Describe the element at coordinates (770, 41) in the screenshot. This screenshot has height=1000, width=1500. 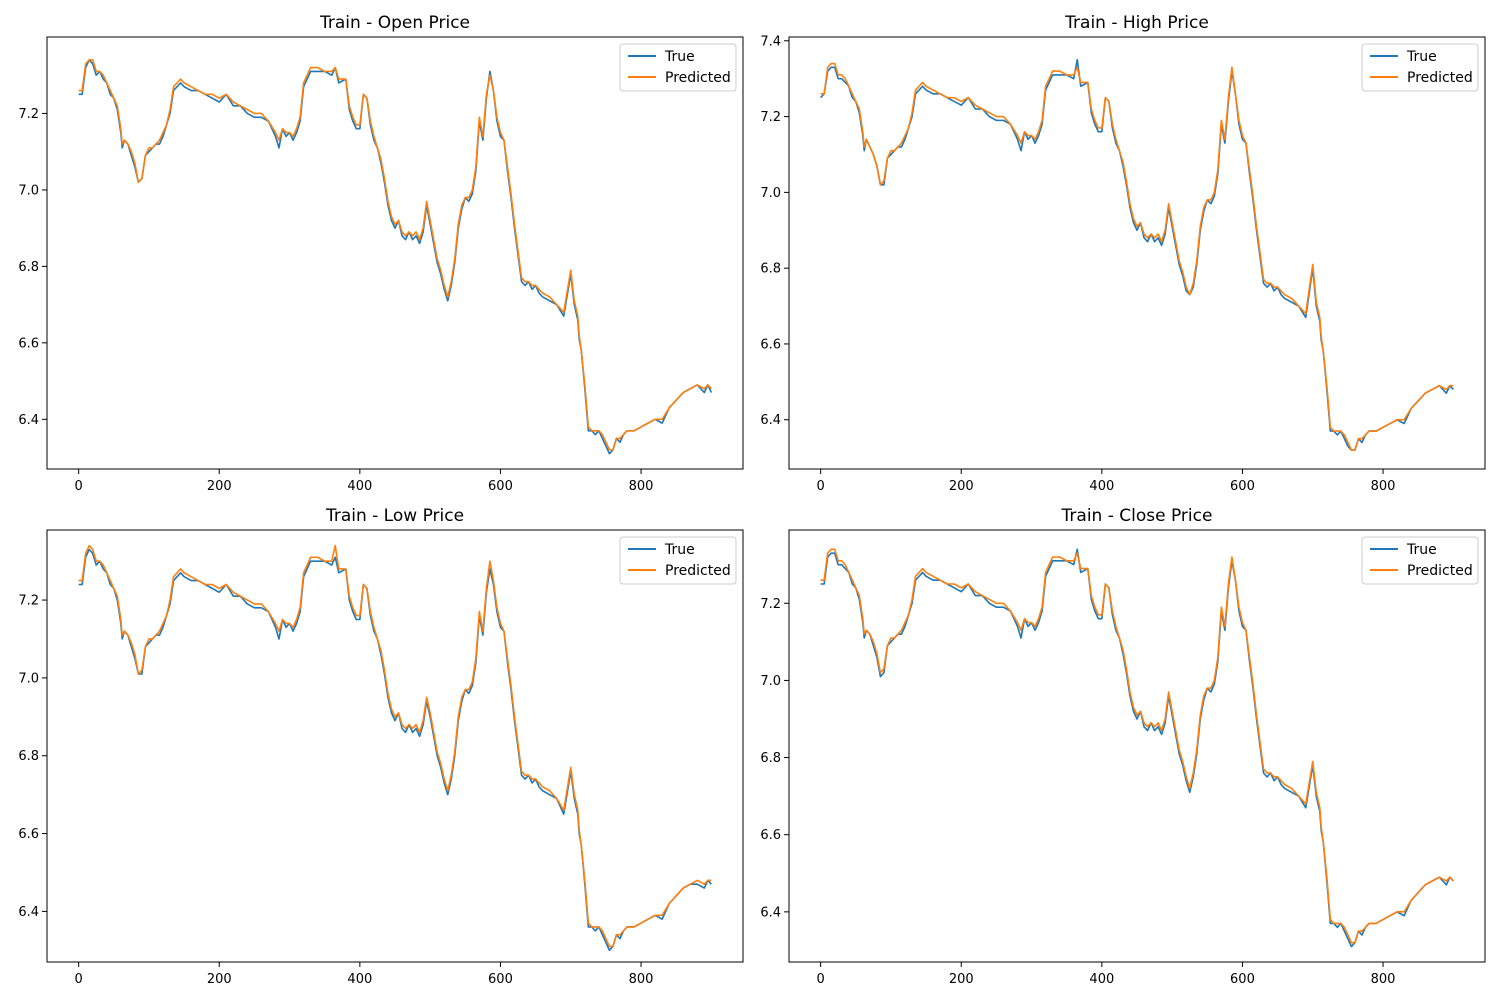
I see `y-tick-label: 7.4` at that location.